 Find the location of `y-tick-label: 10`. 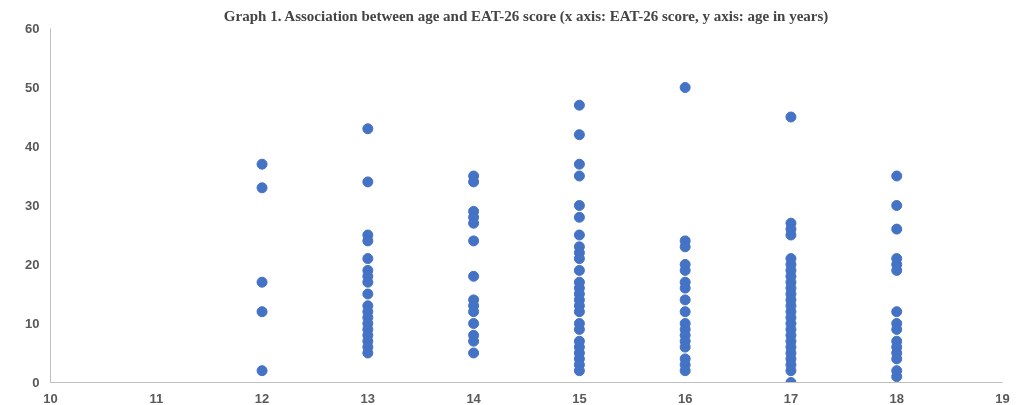

y-tick-label: 10 is located at coordinates (32, 323).